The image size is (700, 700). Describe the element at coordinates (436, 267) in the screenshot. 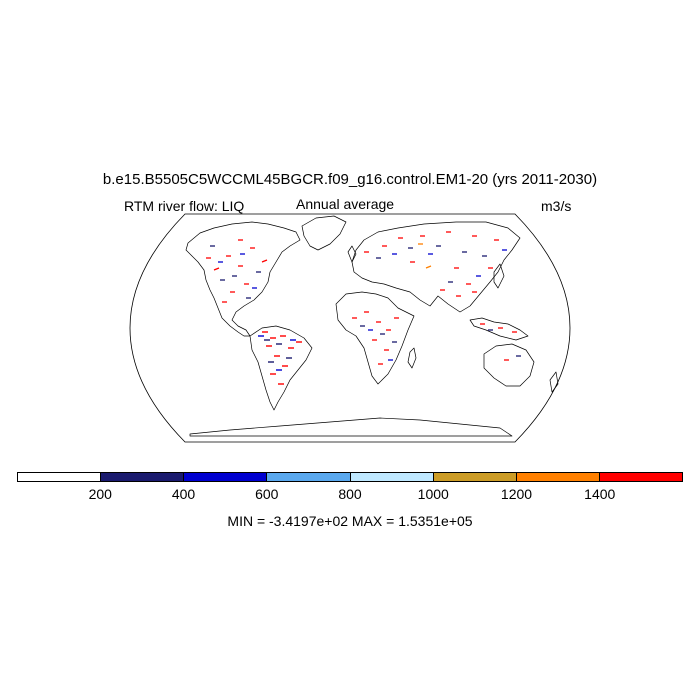

I see `coastline-eurasia` at that location.